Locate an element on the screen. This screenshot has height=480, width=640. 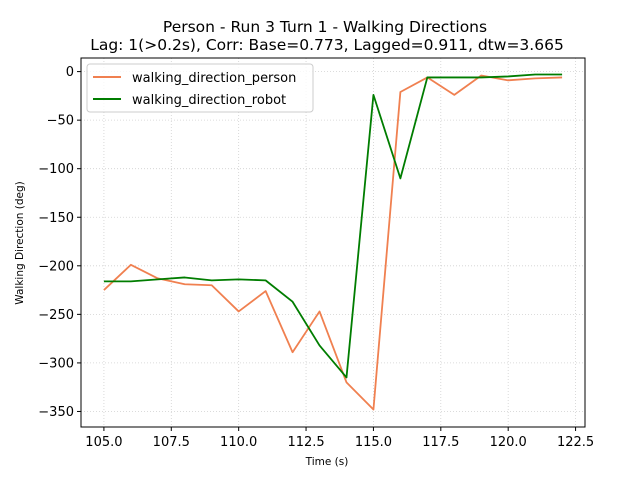
x-tick-label: 120.0 is located at coordinates (508, 442).